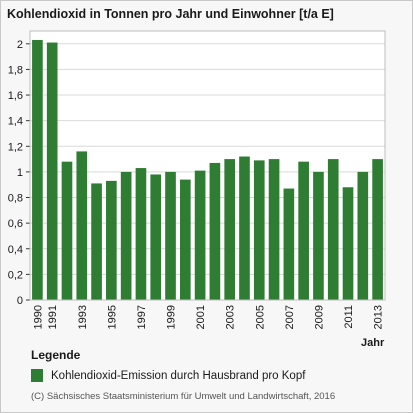  I want to click on bar-2009, so click(318, 235).